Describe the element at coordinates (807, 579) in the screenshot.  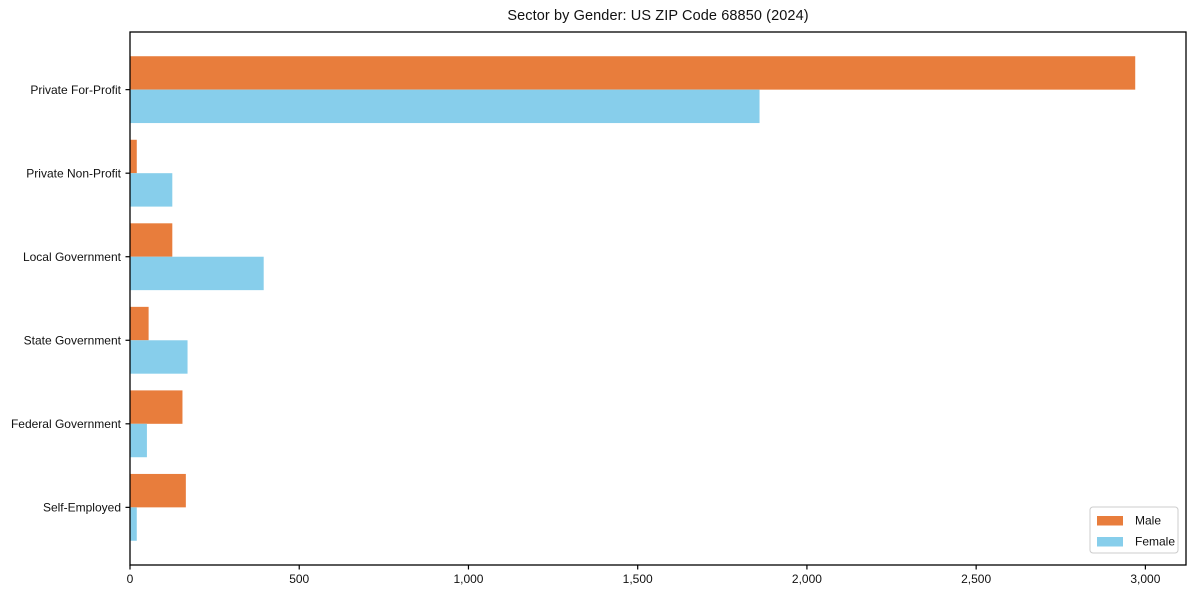
I see `x-tick-label-2000: 2,000` at that location.